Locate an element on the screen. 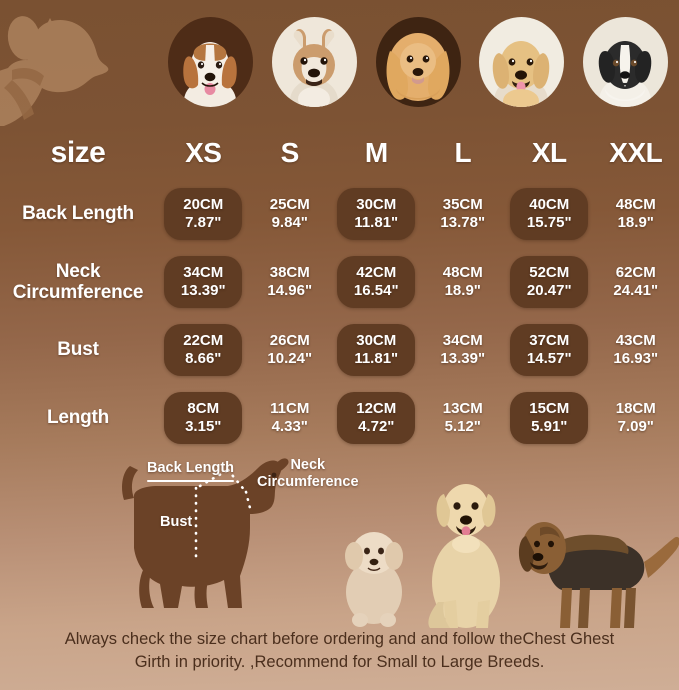 This screenshot has height=690, width=679. size-header-label: L is located at coordinates (463, 152).